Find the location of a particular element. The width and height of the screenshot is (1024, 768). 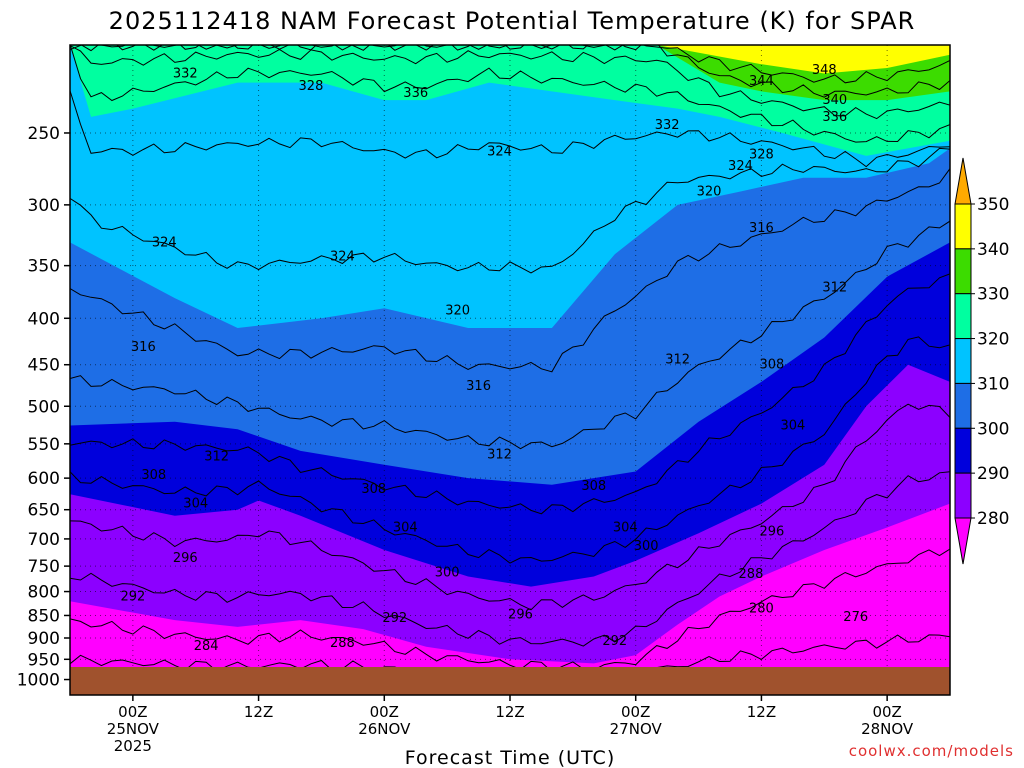

y-tick-label: 550 is located at coordinates (44, 445).